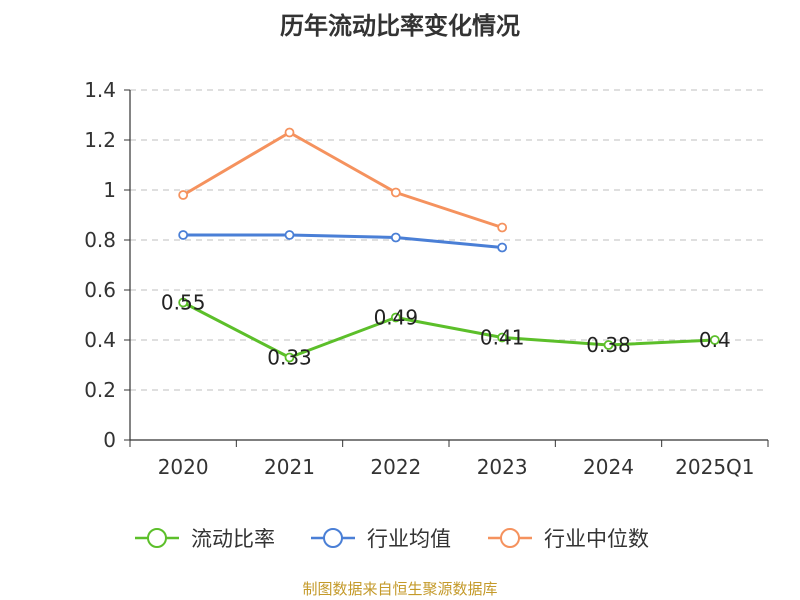 Image resolution: width=800 pixels, height=600 pixels. What do you see at coordinates (100, 340) in the screenshot?
I see `y-tick-label: 0.4` at bounding box center [100, 340].